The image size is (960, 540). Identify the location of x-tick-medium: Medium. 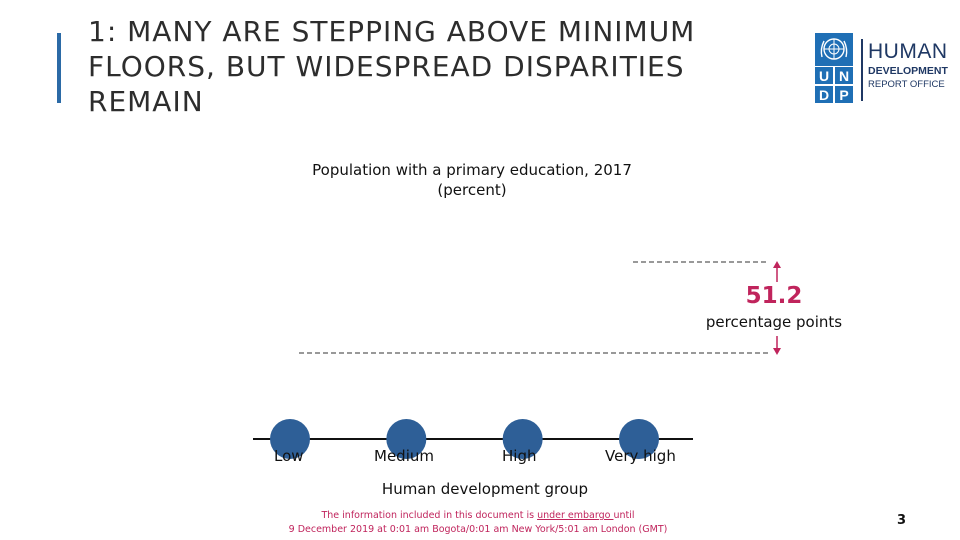
(404, 456).